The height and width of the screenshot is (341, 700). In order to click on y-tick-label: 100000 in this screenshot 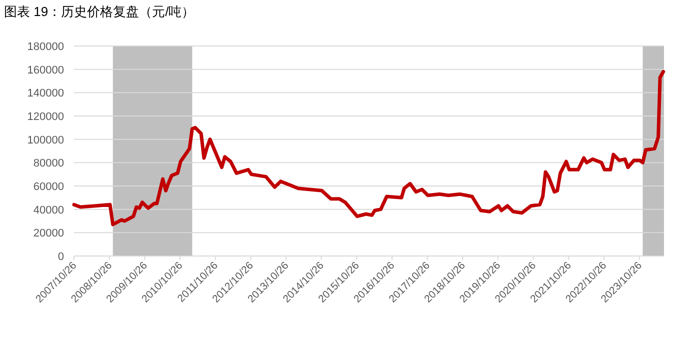, I will do `click(45, 140)`.